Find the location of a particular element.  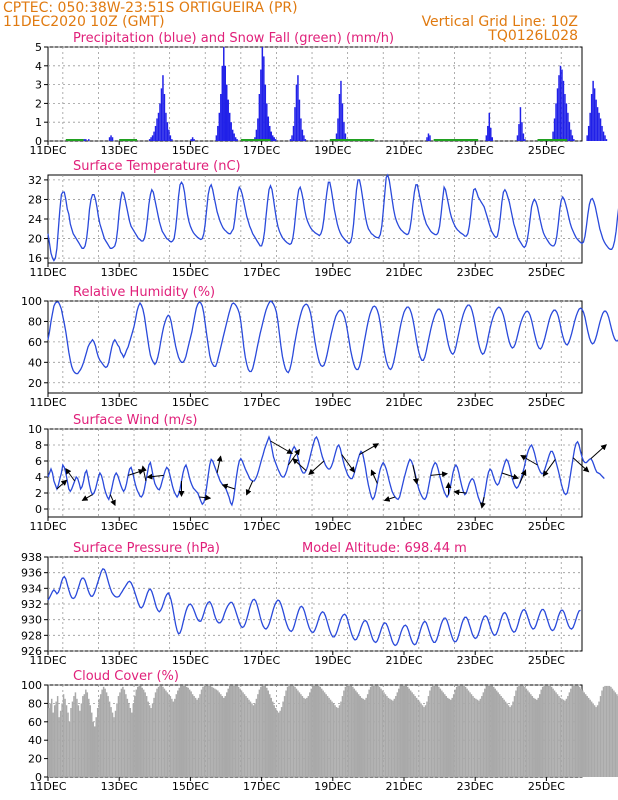

x-tick-label: 15DEC is located at coordinates (190, 526).